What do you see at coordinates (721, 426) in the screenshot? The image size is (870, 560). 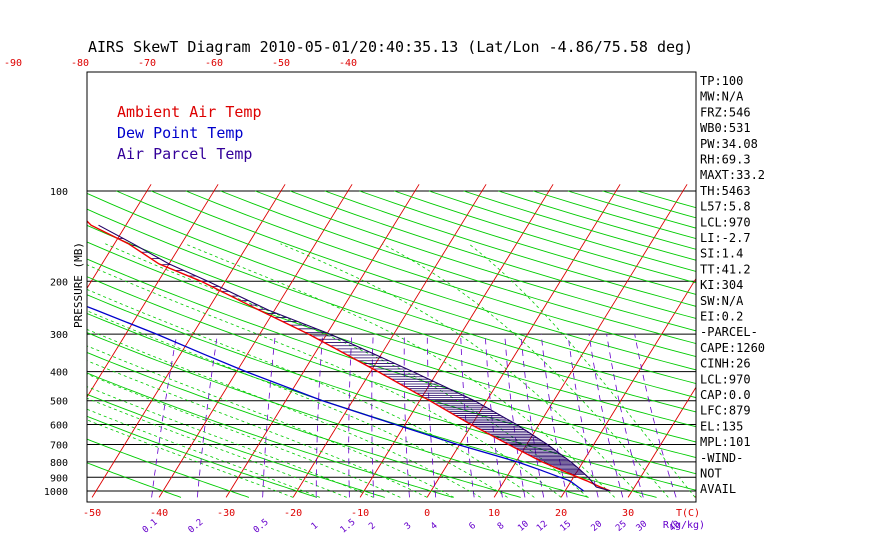 I see `index-value: EL:135` at bounding box center [721, 426].